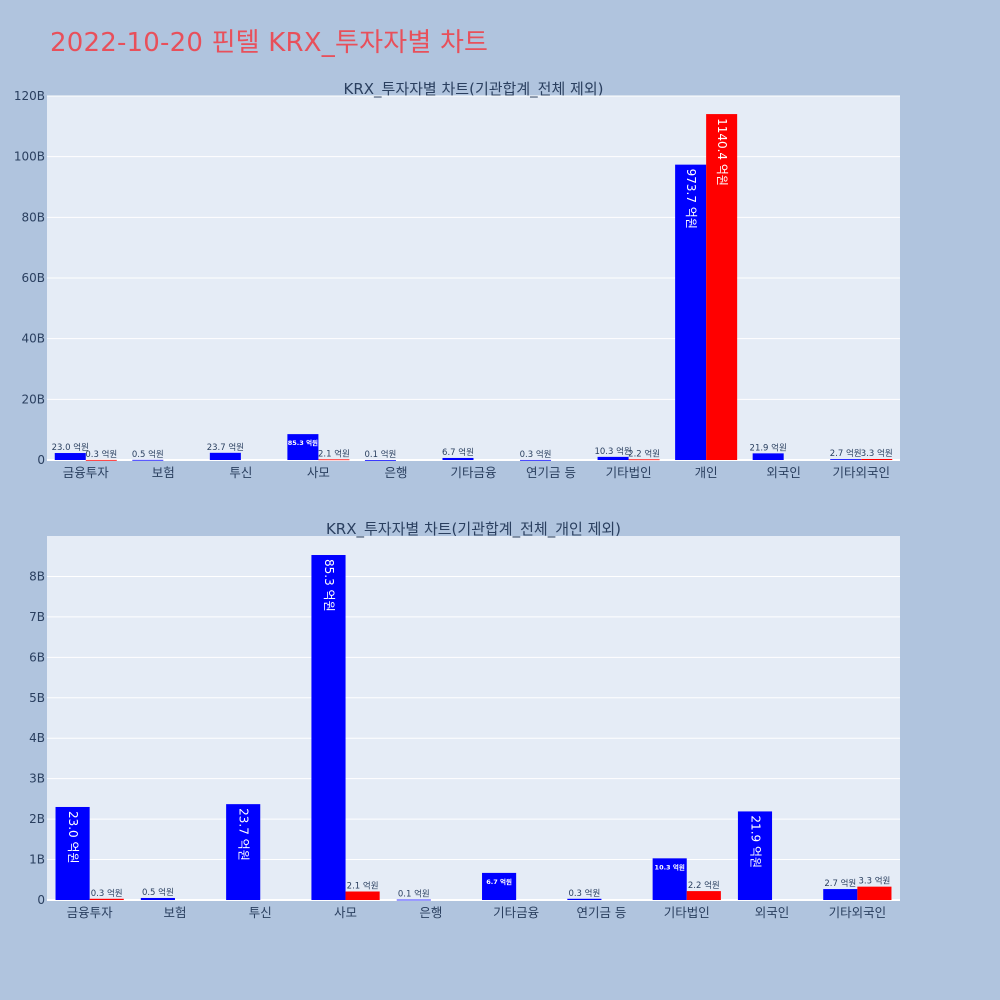  I want to click on y-tick-label: 80B, so click(33, 217).